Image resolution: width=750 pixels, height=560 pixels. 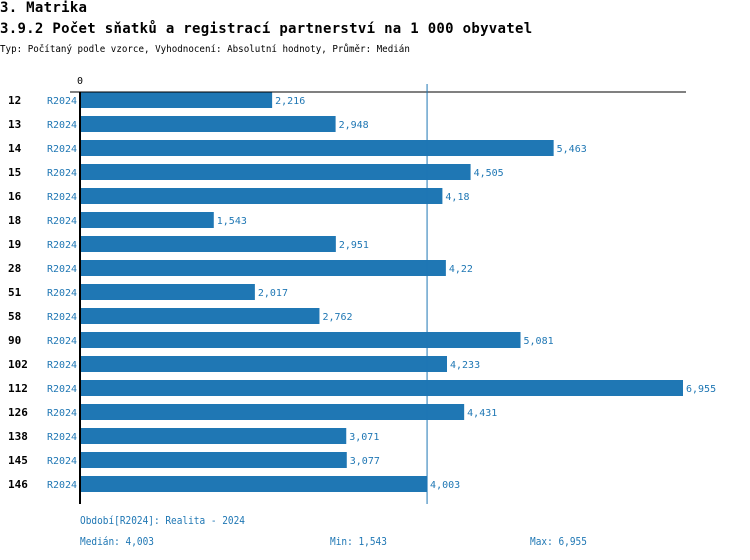 I want to click on value-label: 4,18, so click(x=457, y=197).